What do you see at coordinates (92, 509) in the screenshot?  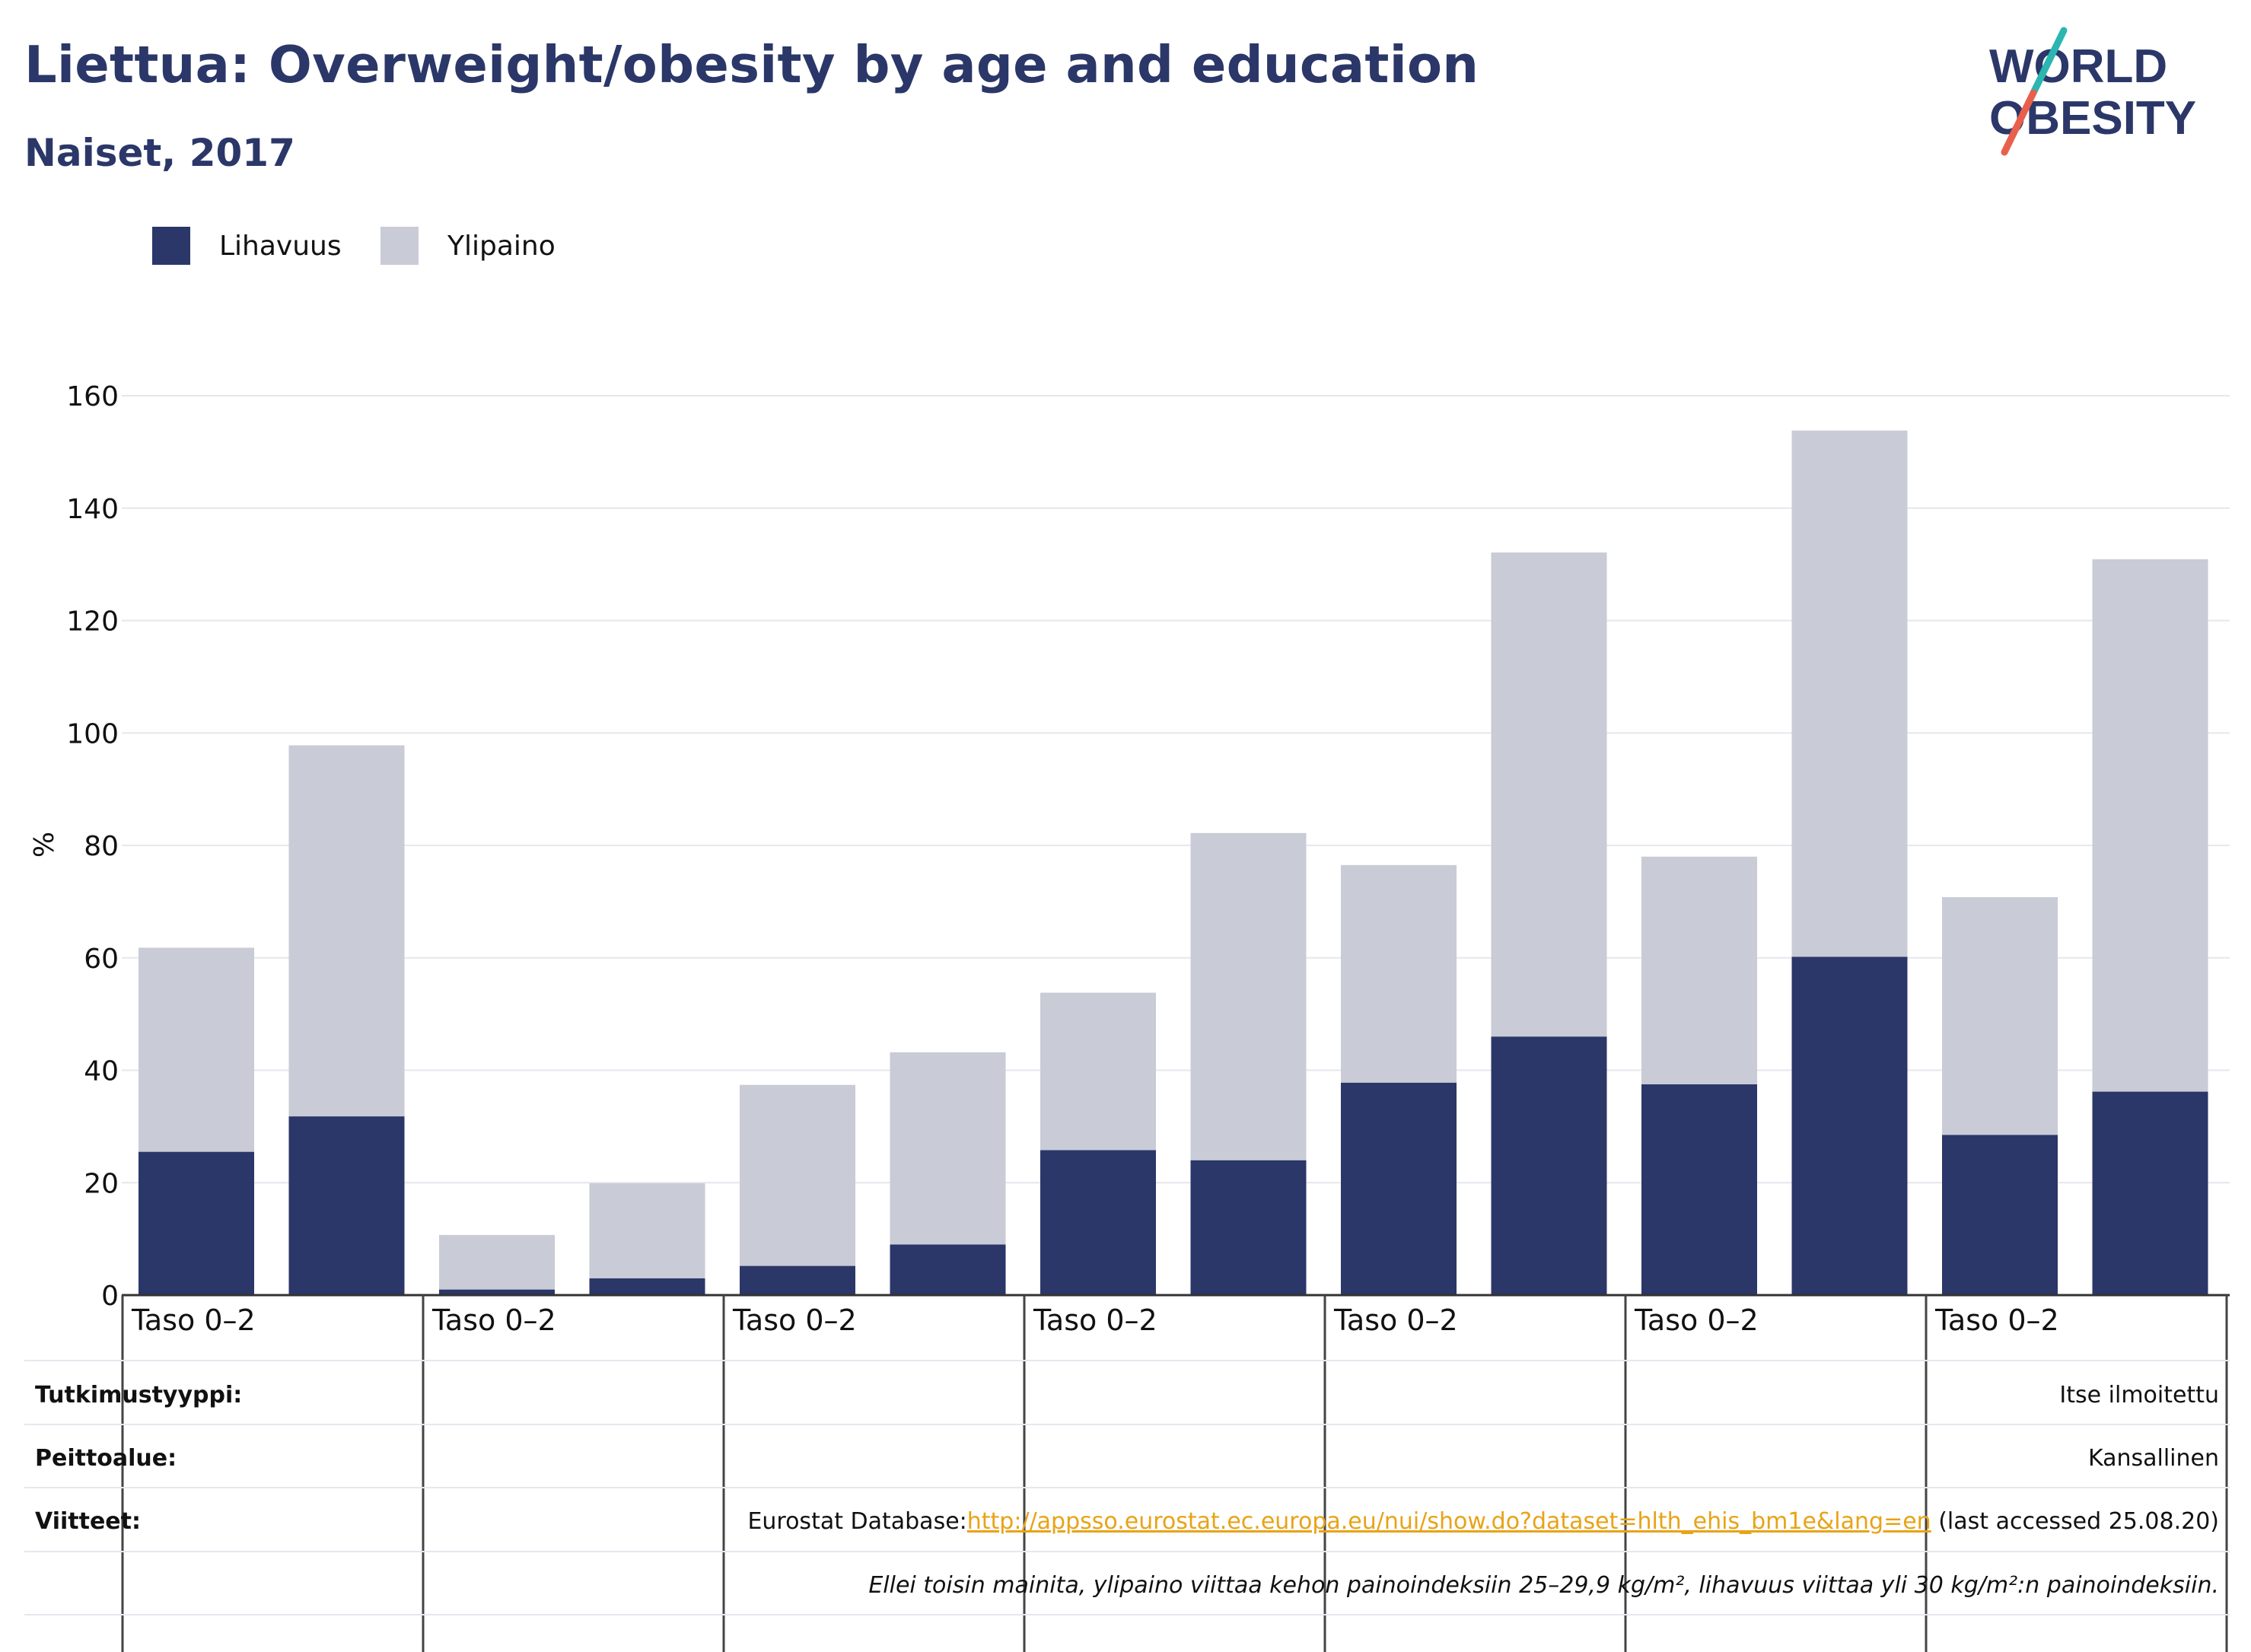 I see `y-tick-label: 140` at bounding box center [92, 509].